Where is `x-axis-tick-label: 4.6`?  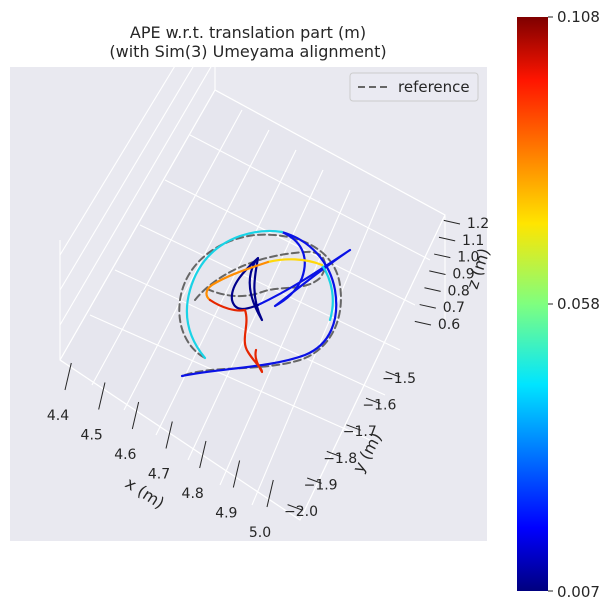
x-axis-tick-label: 4.6 is located at coordinates (125, 455).